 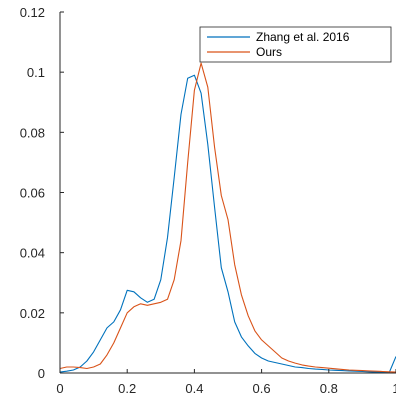 I want to click on x-tick-label: 0.8, so click(x=329, y=388).